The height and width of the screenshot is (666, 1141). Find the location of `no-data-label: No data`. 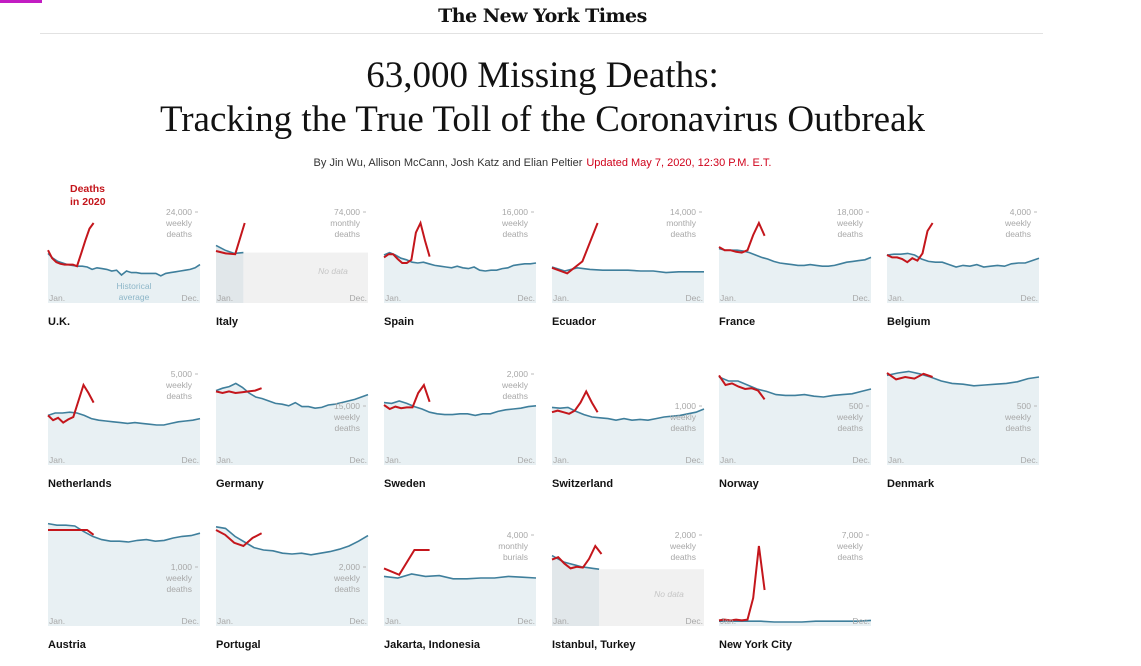

no-data-label: No data is located at coordinates (333, 271).